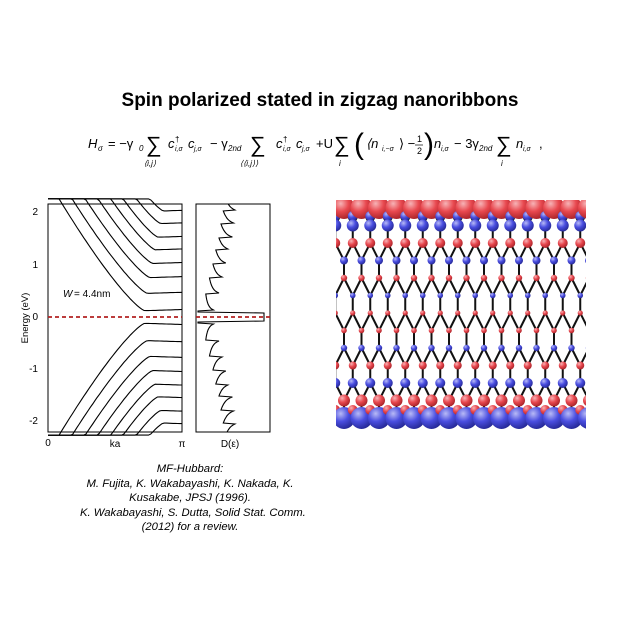 The image size is (640, 640). I want to click on eq-op-sub-4: j,σ, so click(306, 149).